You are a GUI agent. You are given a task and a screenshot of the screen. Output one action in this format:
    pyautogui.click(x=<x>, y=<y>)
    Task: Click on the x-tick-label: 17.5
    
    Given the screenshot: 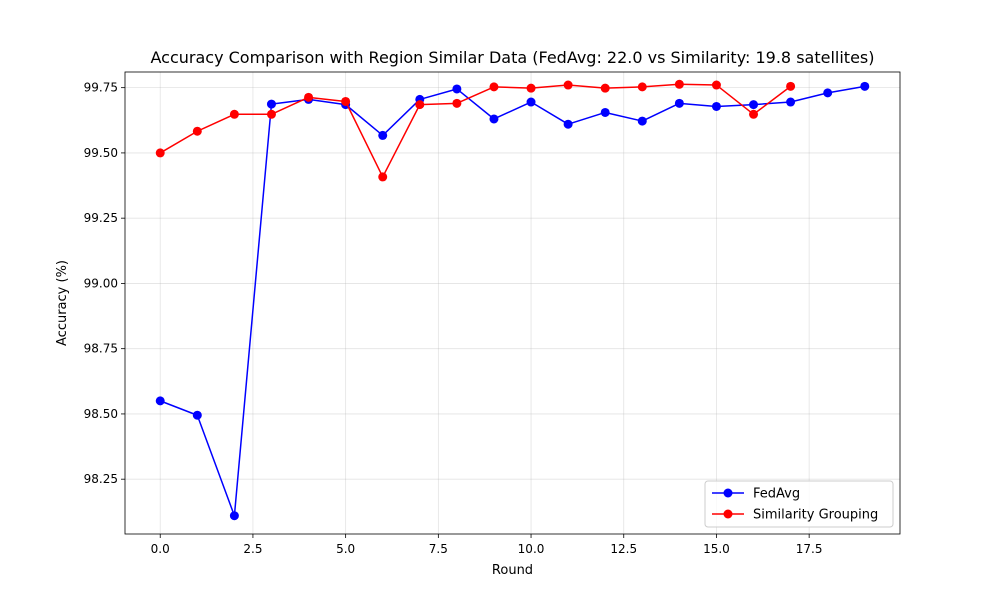 What is the action you would take?
    pyautogui.click(x=809, y=549)
    